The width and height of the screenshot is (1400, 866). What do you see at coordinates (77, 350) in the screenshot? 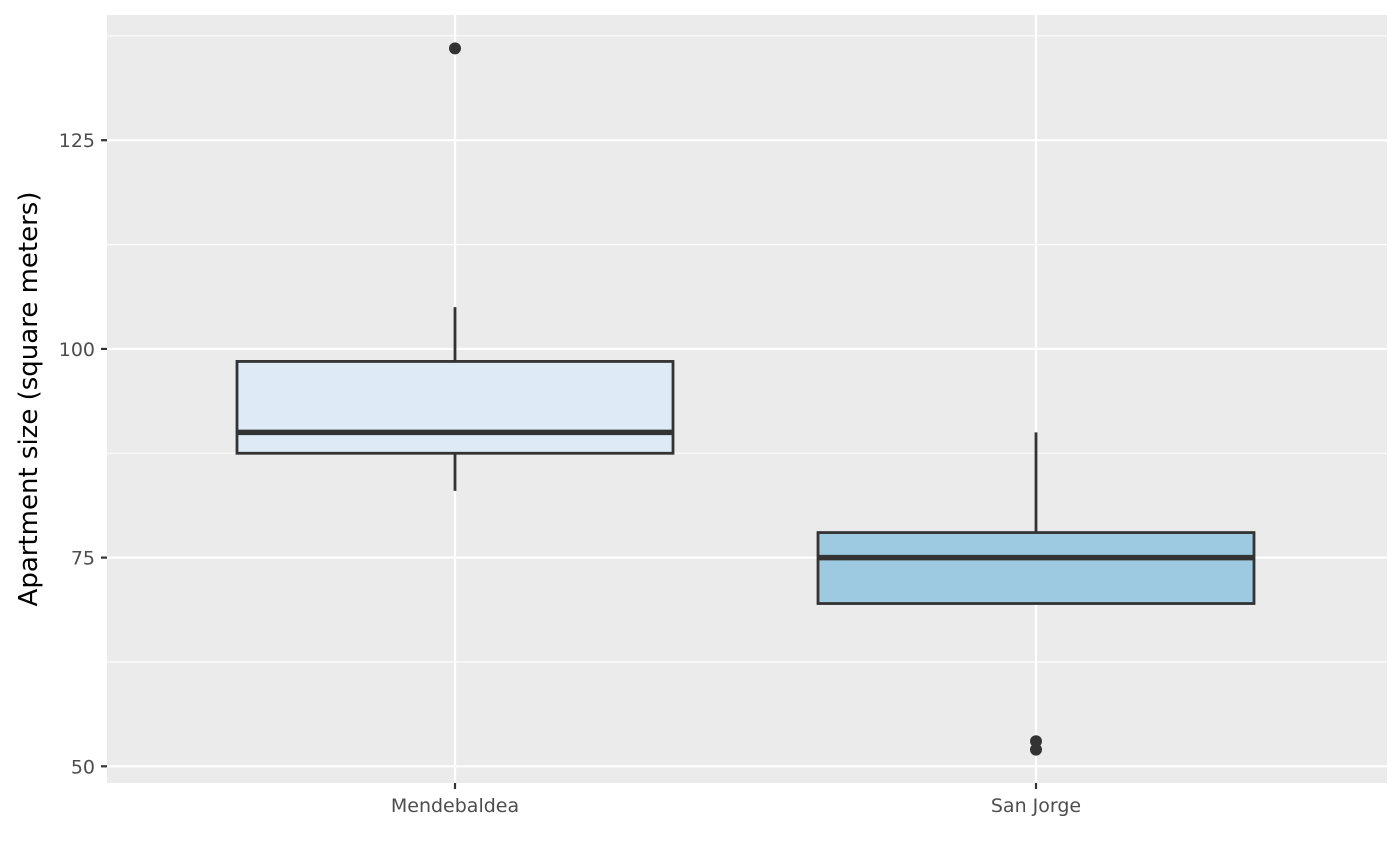
I see `y-tick-label: 100` at bounding box center [77, 350].